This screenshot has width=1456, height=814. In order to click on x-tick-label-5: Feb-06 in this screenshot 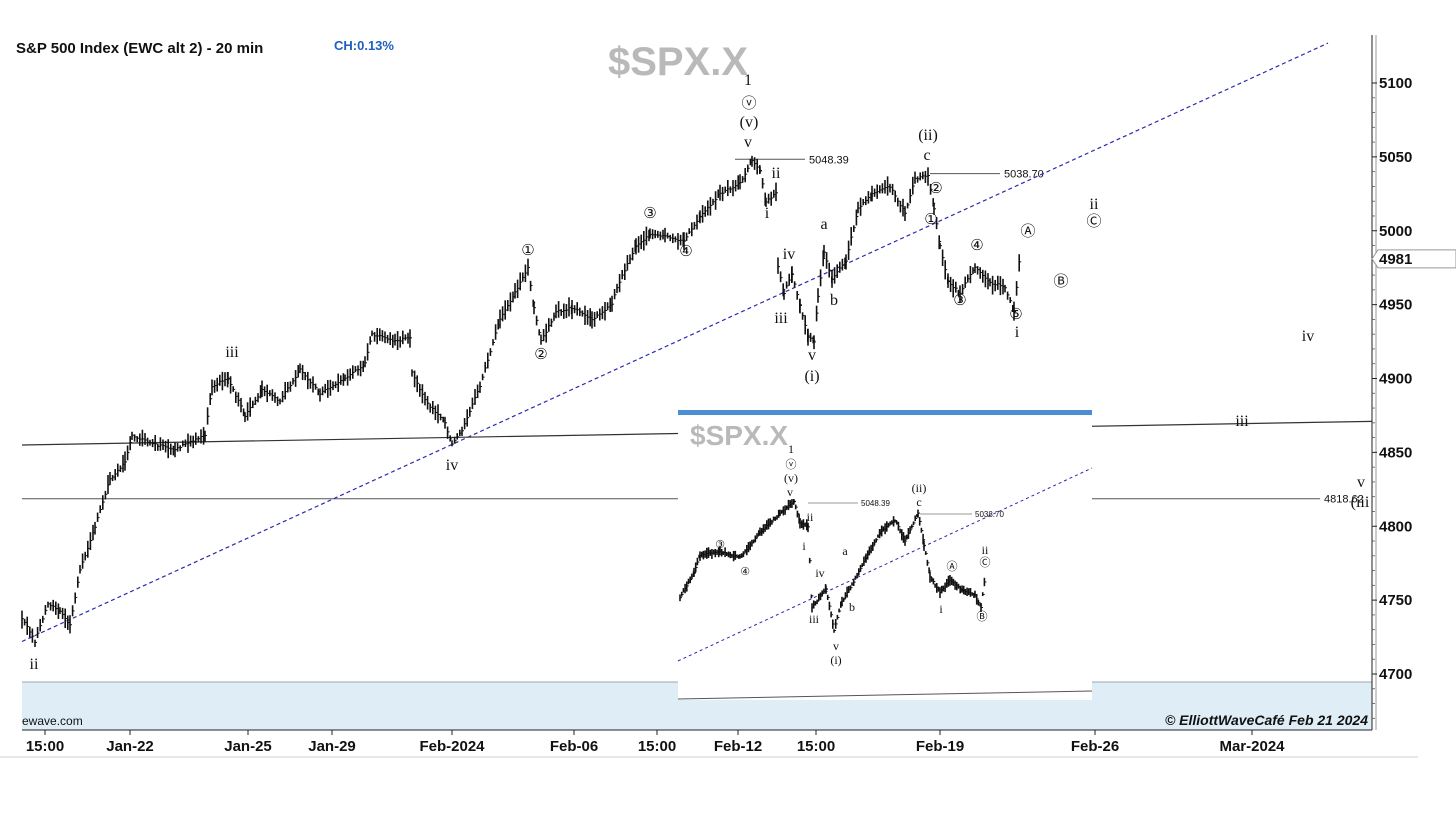, I will do `click(574, 746)`.